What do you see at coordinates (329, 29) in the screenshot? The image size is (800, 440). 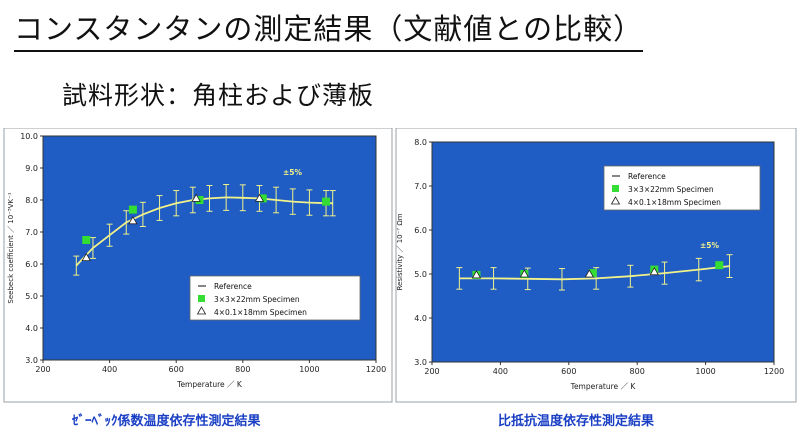 I see `page-title: コンスタンタンの測定結果（文献値との比較）` at bounding box center [329, 29].